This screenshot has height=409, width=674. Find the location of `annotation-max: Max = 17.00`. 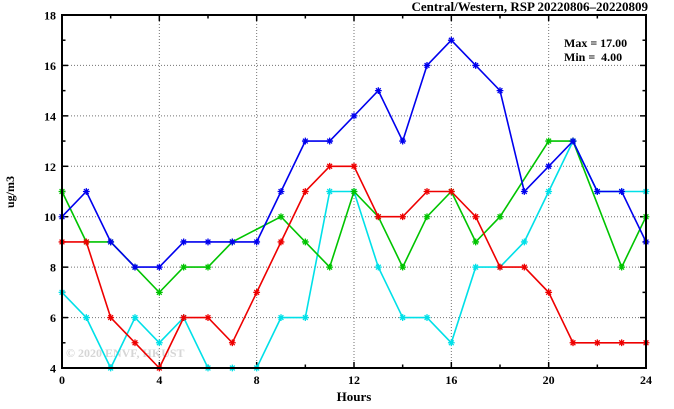

annotation-max: Max = 17.00 is located at coordinates (595, 43).